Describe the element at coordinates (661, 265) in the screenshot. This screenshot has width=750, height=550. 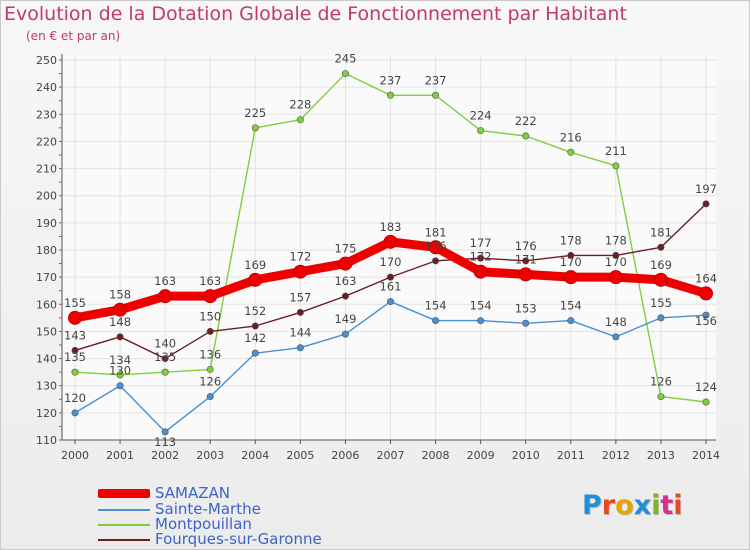
I see `data-label: 169` at that location.